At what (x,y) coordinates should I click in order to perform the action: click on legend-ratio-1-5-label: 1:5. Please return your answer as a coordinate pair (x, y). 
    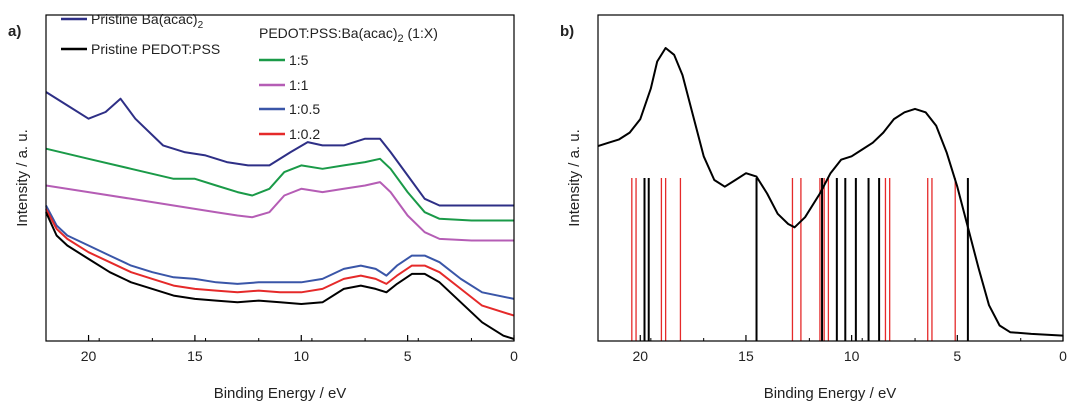
    Looking at the image, I should click on (299, 60).